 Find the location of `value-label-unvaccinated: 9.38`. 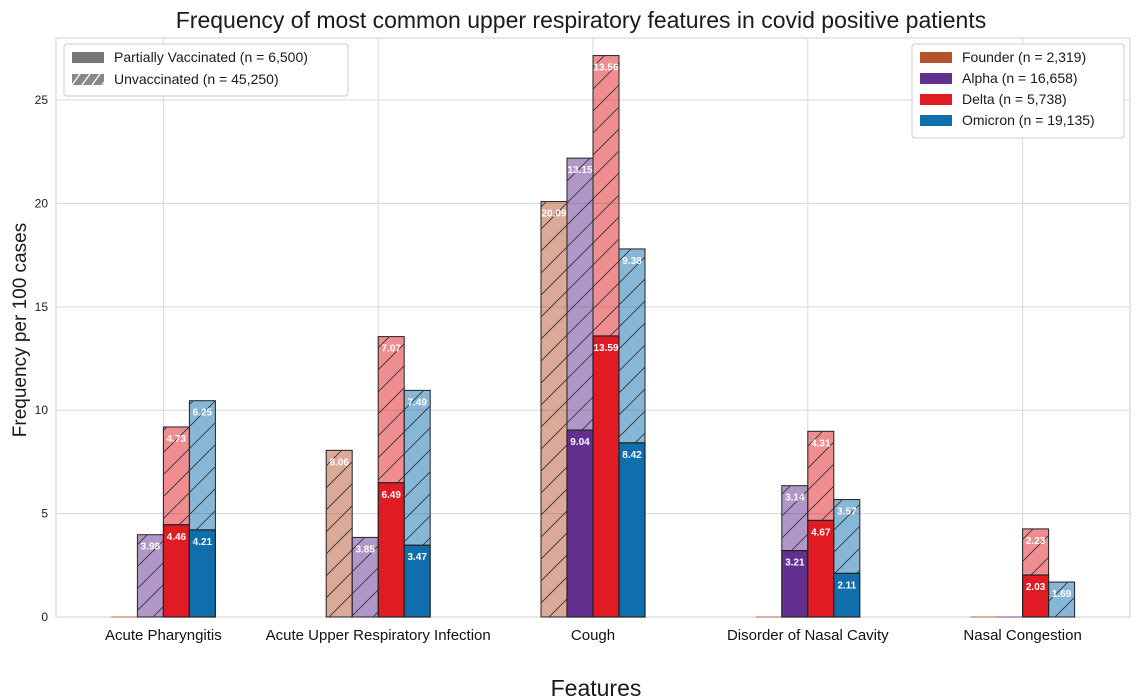

value-label-unvaccinated: 9.38 is located at coordinates (632, 261).